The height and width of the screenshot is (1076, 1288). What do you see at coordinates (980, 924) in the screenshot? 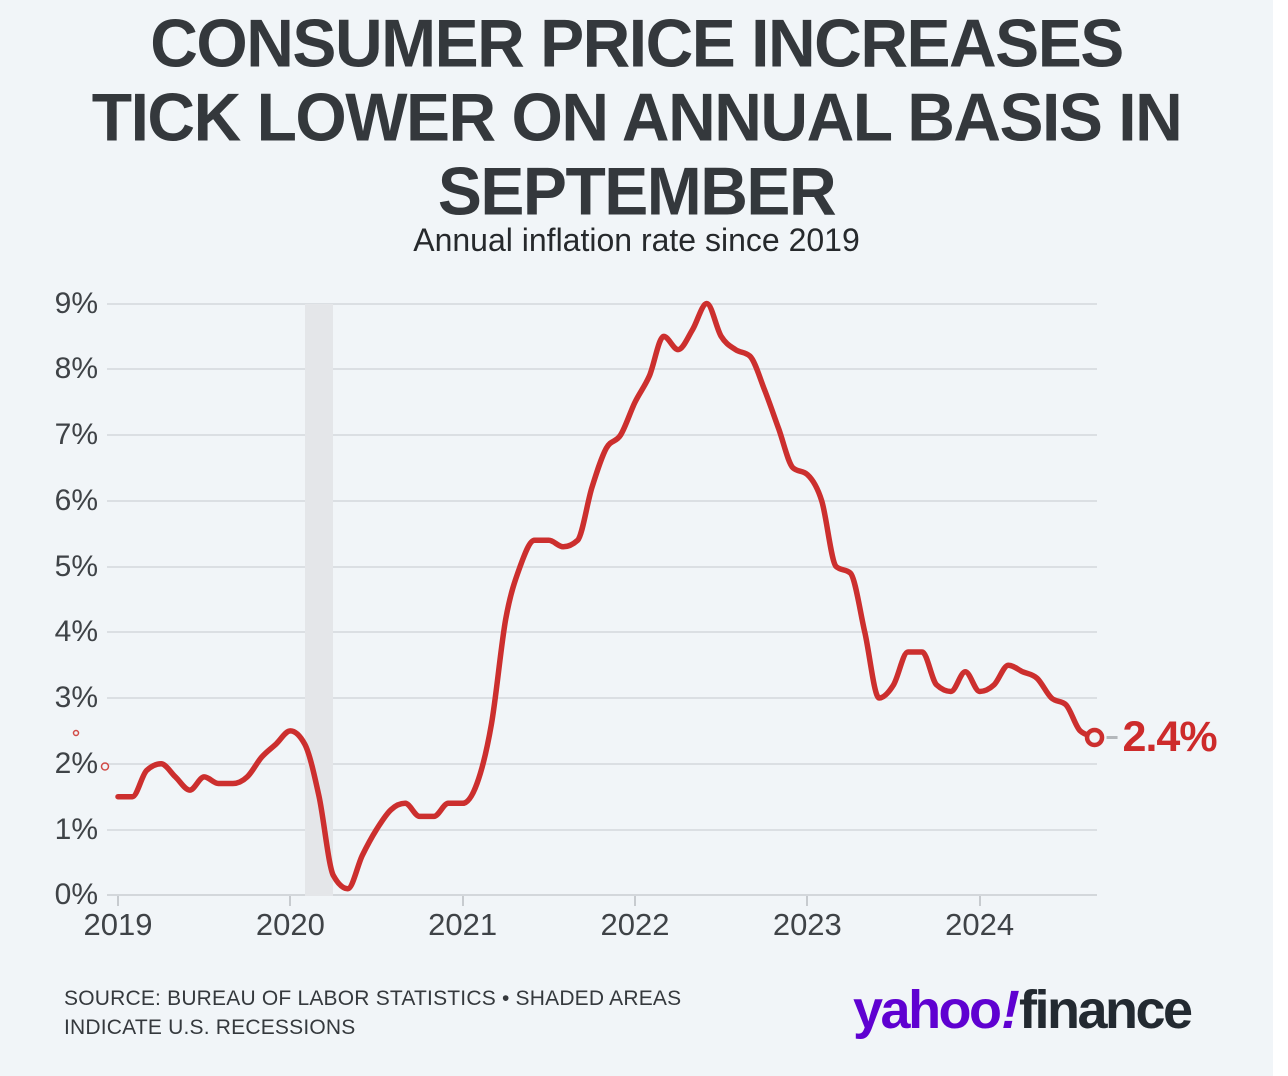
I see `x-axis-label-2024: 2024` at bounding box center [980, 924].